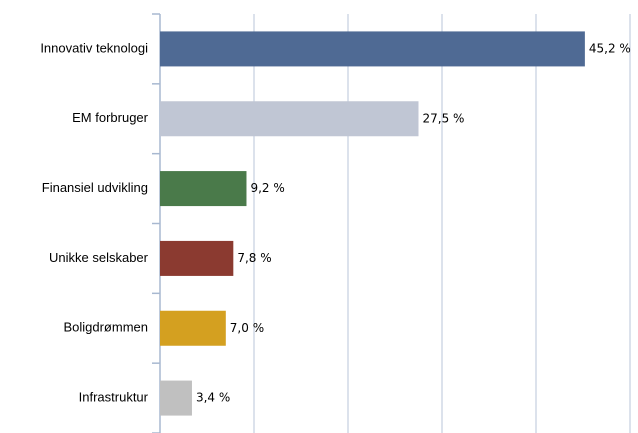 This screenshot has height=433, width=638. Describe the element at coordinates (94, 47) in the screenshot. I see `y-tick-label: Innovativ teknologi` at that location.